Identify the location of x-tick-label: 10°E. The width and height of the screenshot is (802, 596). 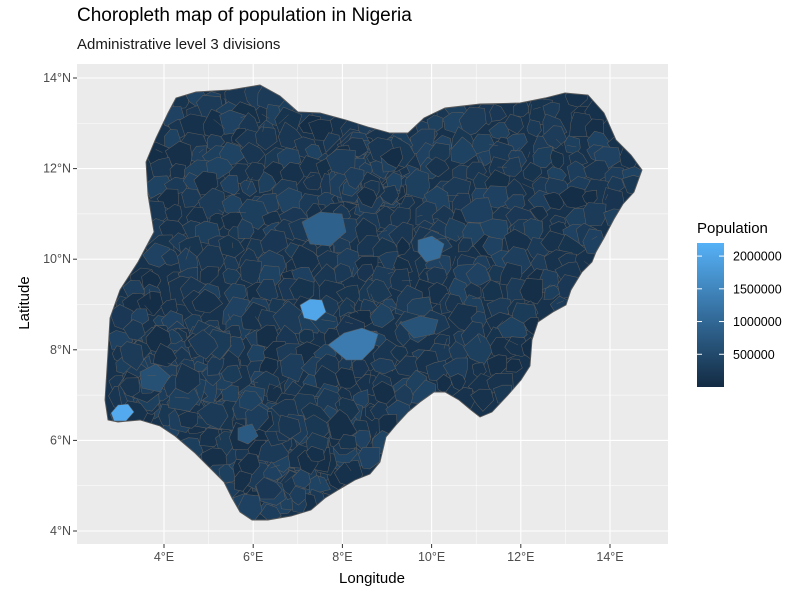
(431, 557).